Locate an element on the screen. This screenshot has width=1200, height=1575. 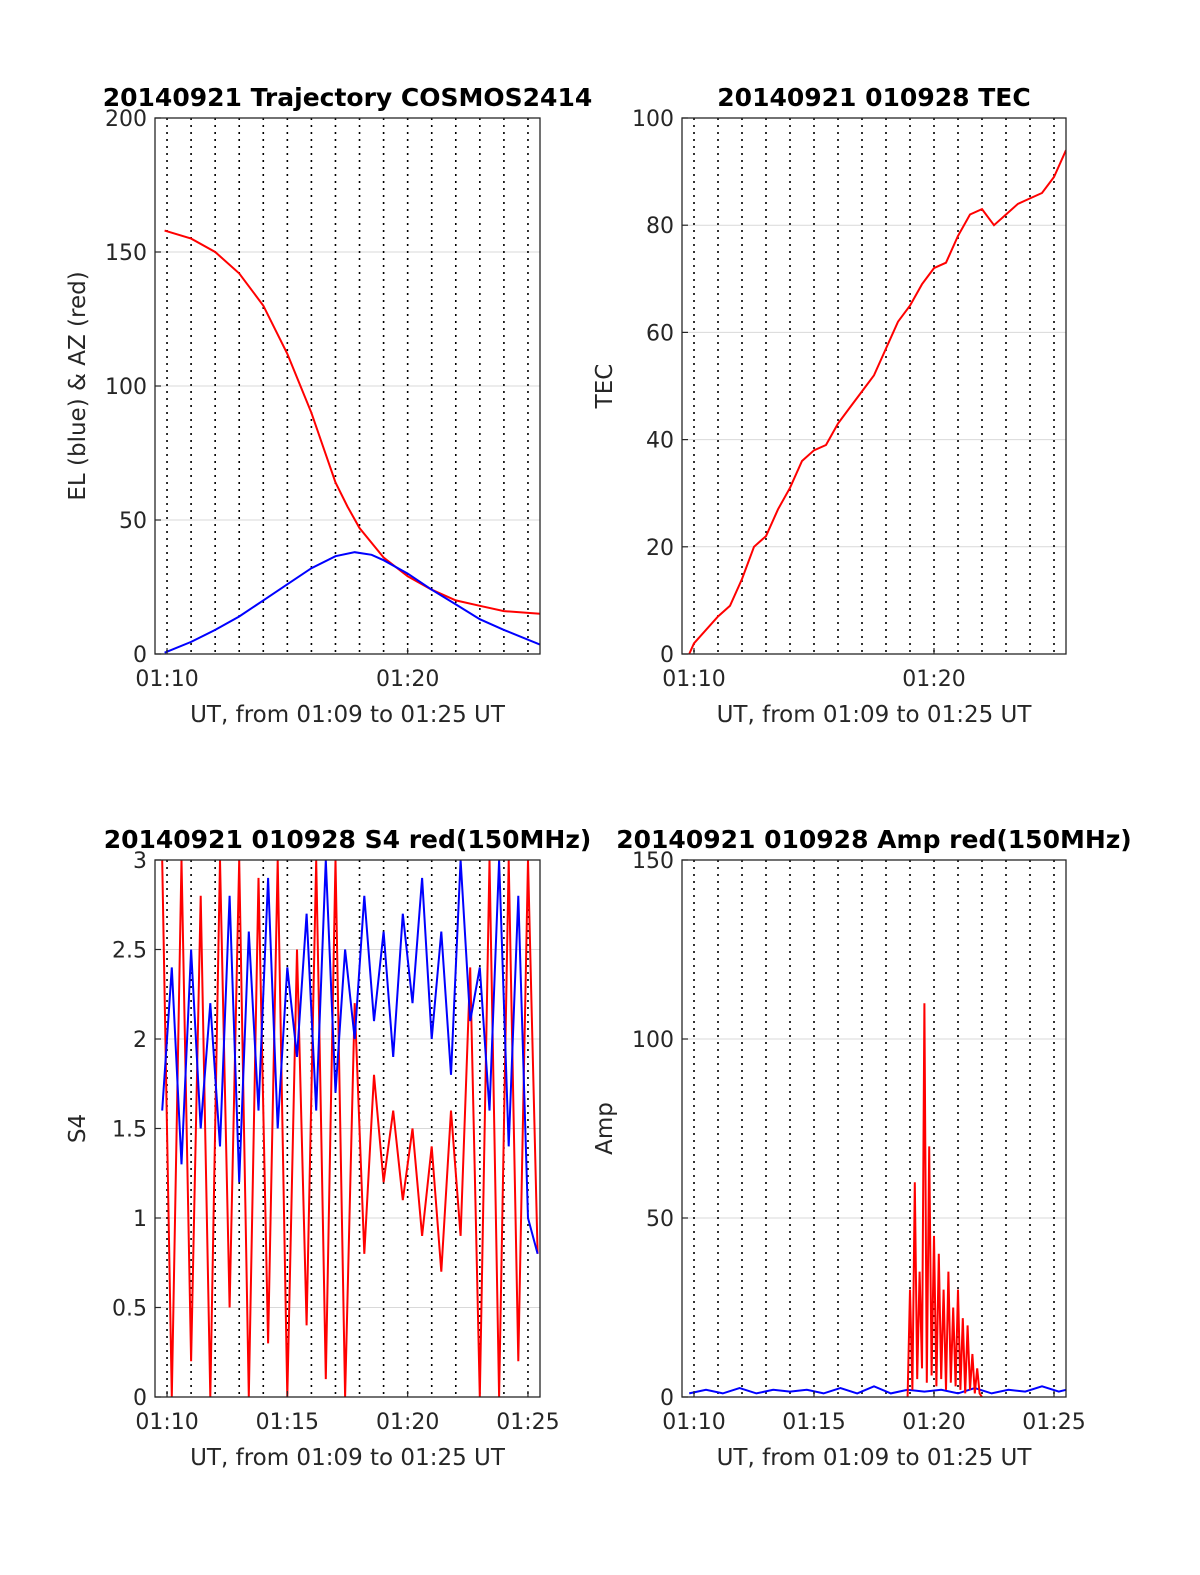
chart-title: 20140921 010928 S4 red(150MHz) is located at coordinates (348, 839).